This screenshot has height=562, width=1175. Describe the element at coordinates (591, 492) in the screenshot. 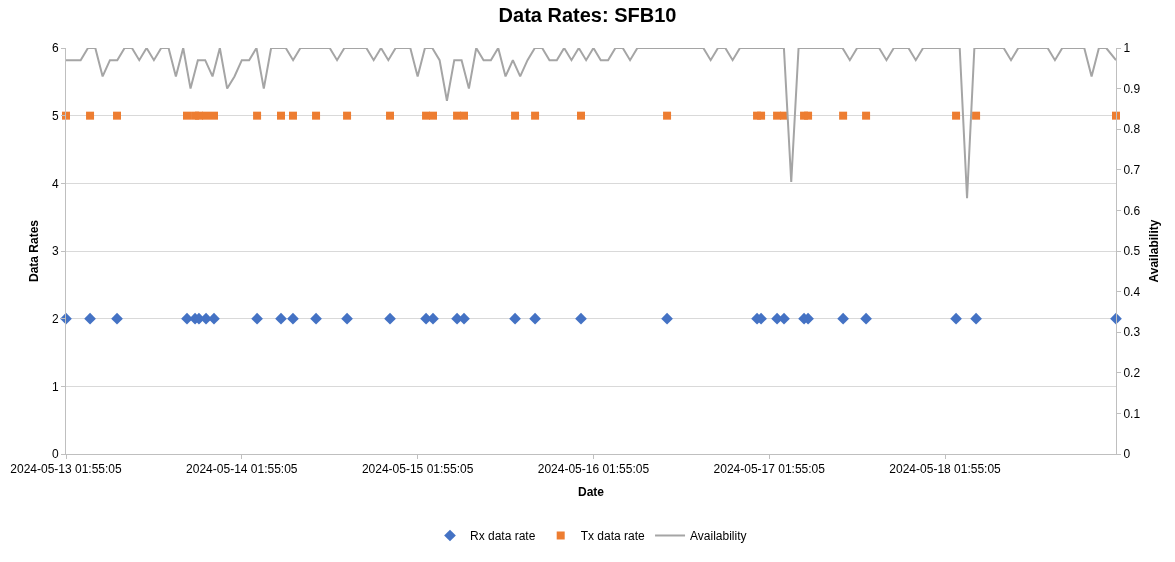

I see `x-axis-title: Date` at that location.